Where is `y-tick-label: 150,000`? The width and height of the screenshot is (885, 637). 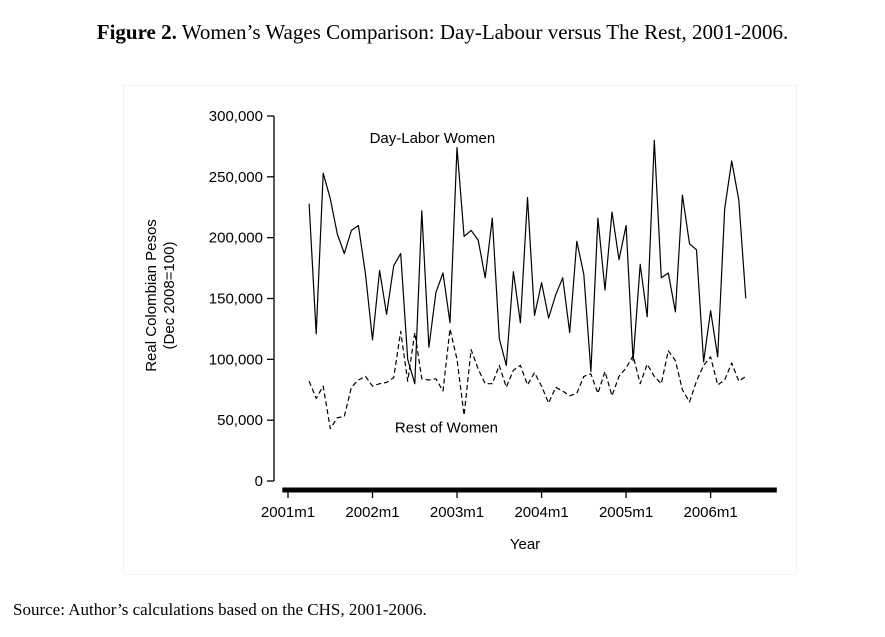 y-tick-label: 150,000 is located at coordinates (236, 299).